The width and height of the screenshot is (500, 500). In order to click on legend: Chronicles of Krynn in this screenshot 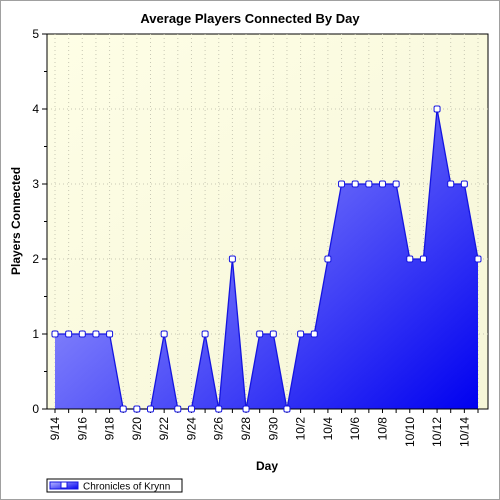, I will do `click(114, 485)`.